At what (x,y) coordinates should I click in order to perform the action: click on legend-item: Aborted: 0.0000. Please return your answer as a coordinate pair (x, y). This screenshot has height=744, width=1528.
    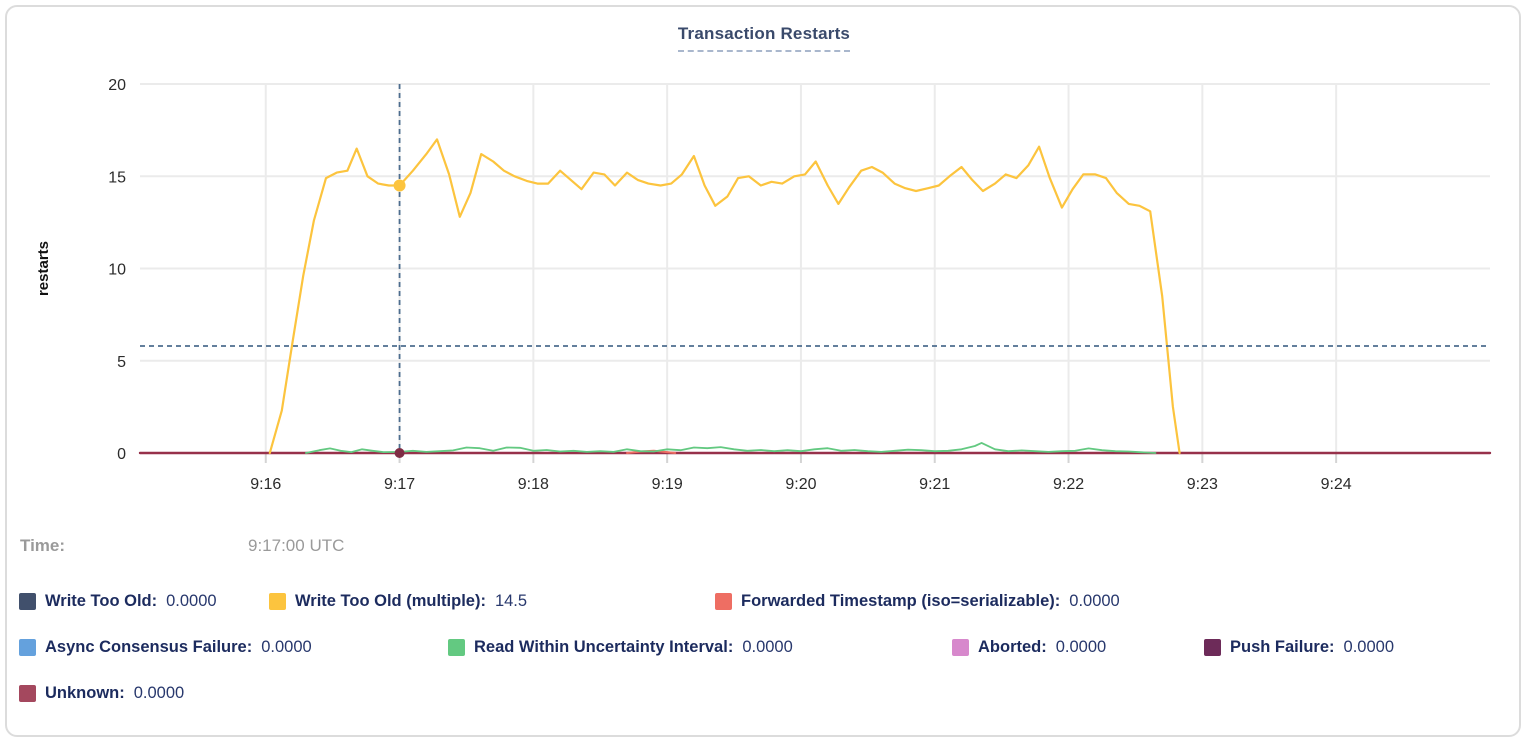
    Looking at the image, I should click on (1078, 647).